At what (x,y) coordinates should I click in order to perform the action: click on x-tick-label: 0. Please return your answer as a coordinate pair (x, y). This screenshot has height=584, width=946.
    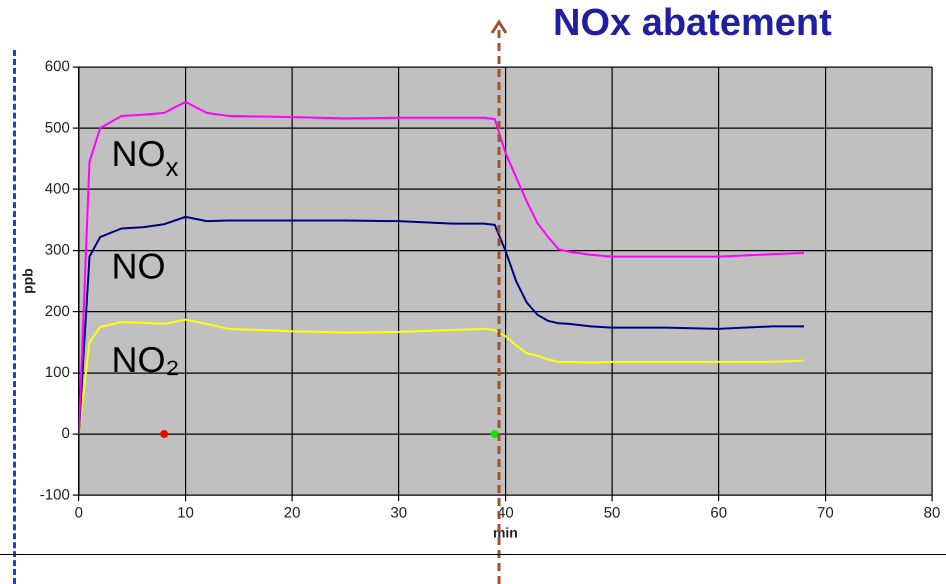
    Looking at the image, I should click on (78, 513).